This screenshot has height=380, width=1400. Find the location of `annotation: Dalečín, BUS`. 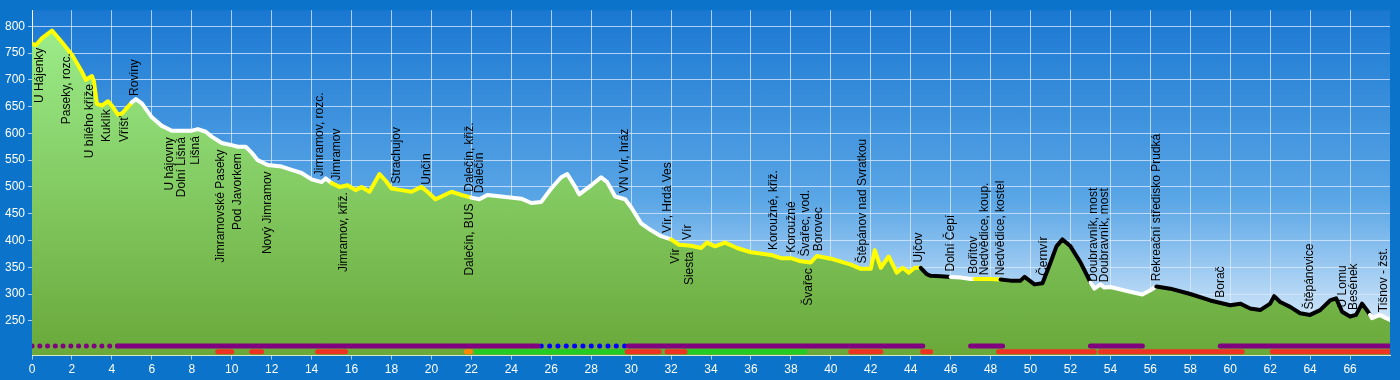

annotation: Dalečín, BUS is located at coordinates (468, 239).